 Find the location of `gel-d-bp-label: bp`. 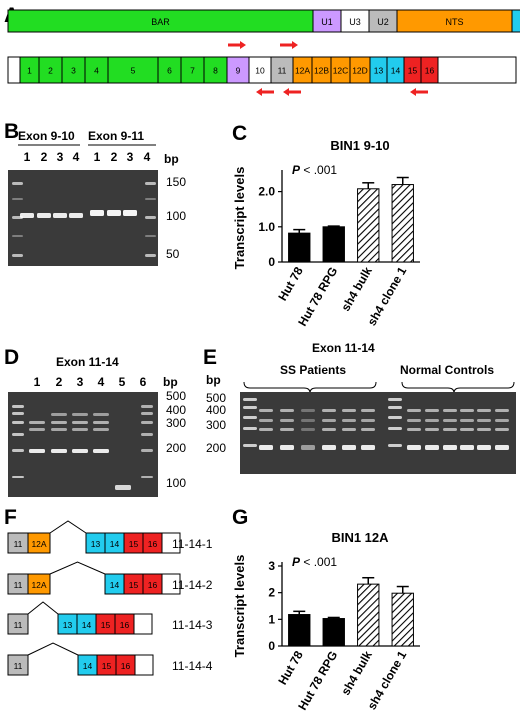

gel-d-bp-label: bp is located at coordinates (170, 382).